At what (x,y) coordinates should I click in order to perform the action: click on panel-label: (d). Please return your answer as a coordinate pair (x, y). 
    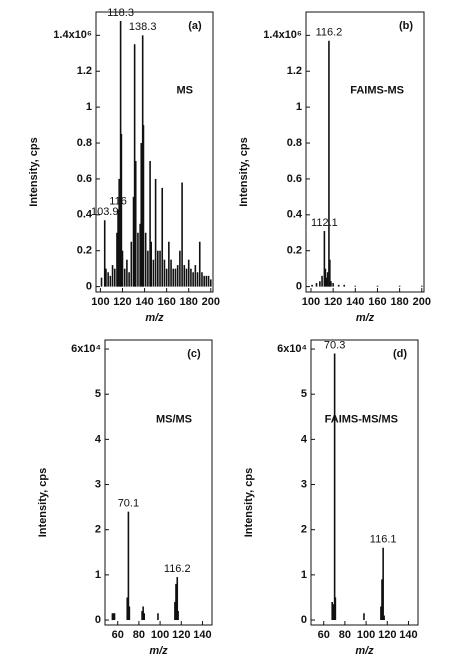
    Looking at the image, I should click on (400, 354).